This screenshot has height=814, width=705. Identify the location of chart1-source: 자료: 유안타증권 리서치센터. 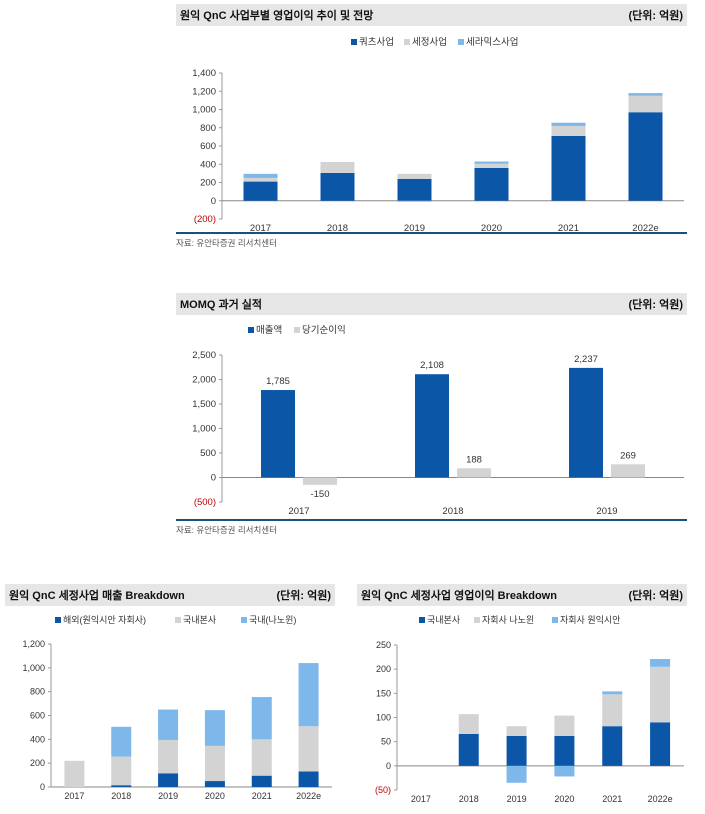
(226, 243).